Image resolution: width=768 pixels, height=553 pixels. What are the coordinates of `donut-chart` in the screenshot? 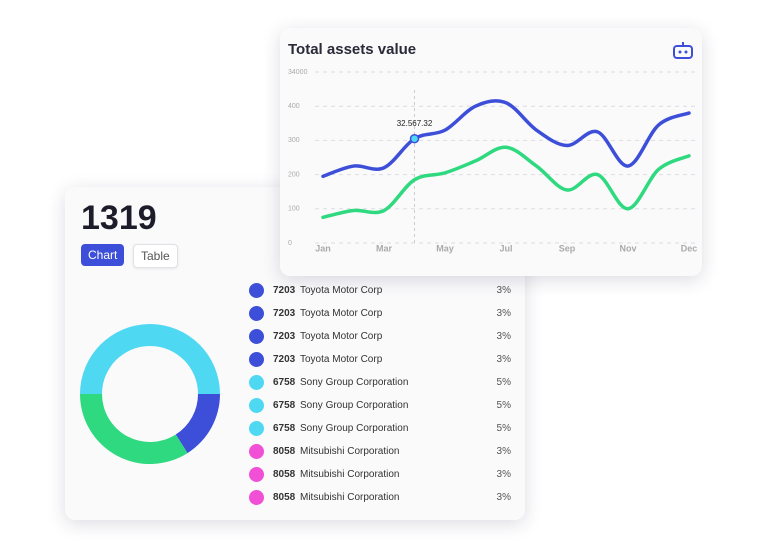 It's located at (150, 394).